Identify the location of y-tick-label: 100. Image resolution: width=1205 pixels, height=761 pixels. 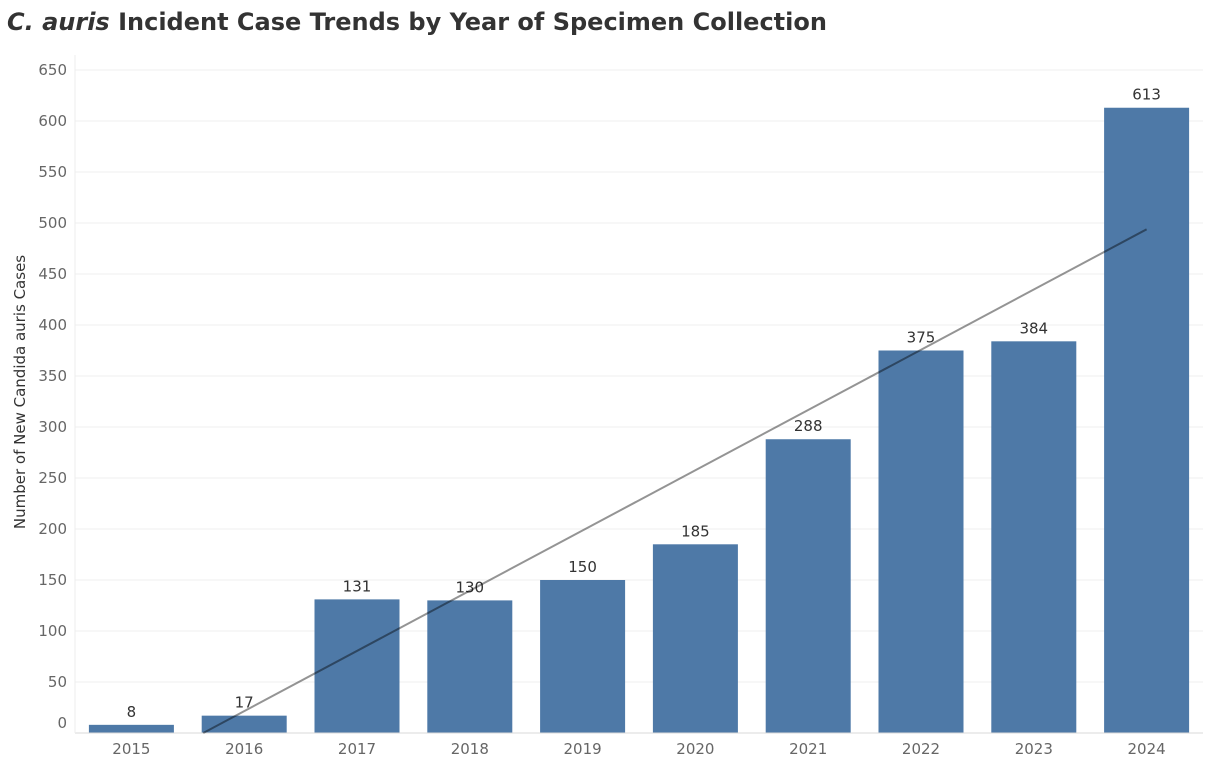
(52, 631).